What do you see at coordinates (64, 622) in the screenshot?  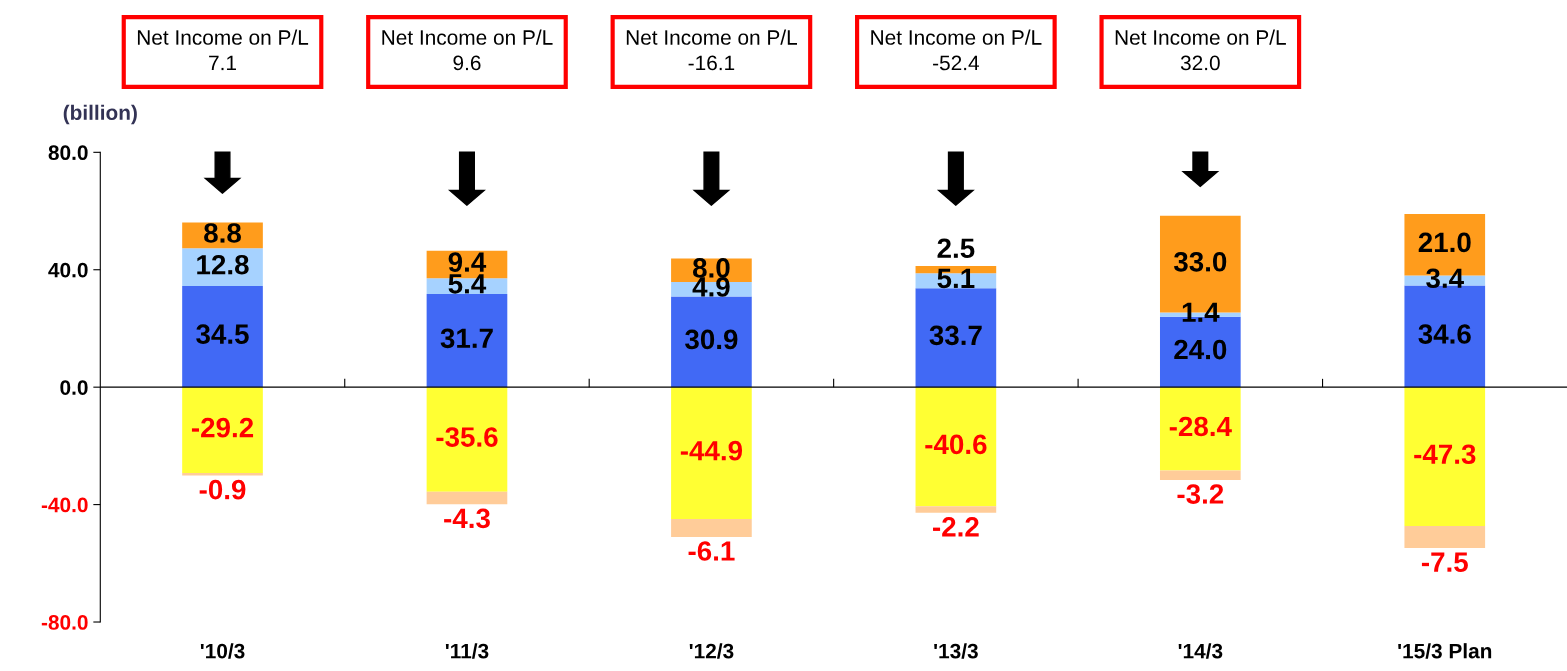 I see `y-tick-label: -80.0` at bounding box center [64, 622].